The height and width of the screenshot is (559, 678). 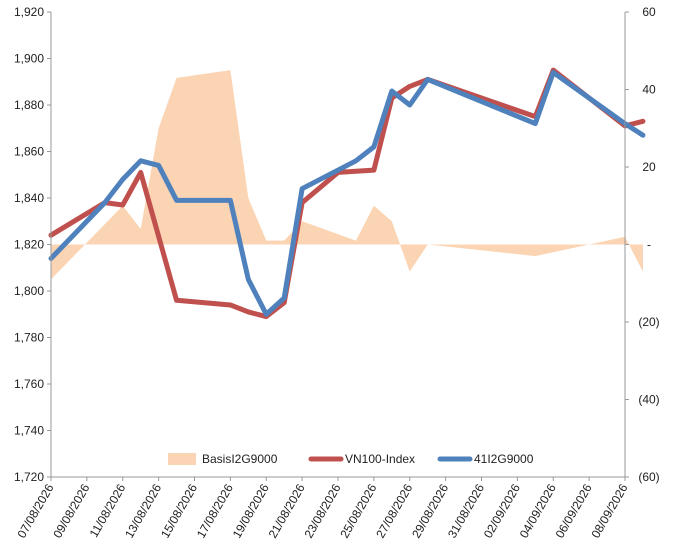 I want to click on left-tick-label: 1,760, so click(x=29, y=384).